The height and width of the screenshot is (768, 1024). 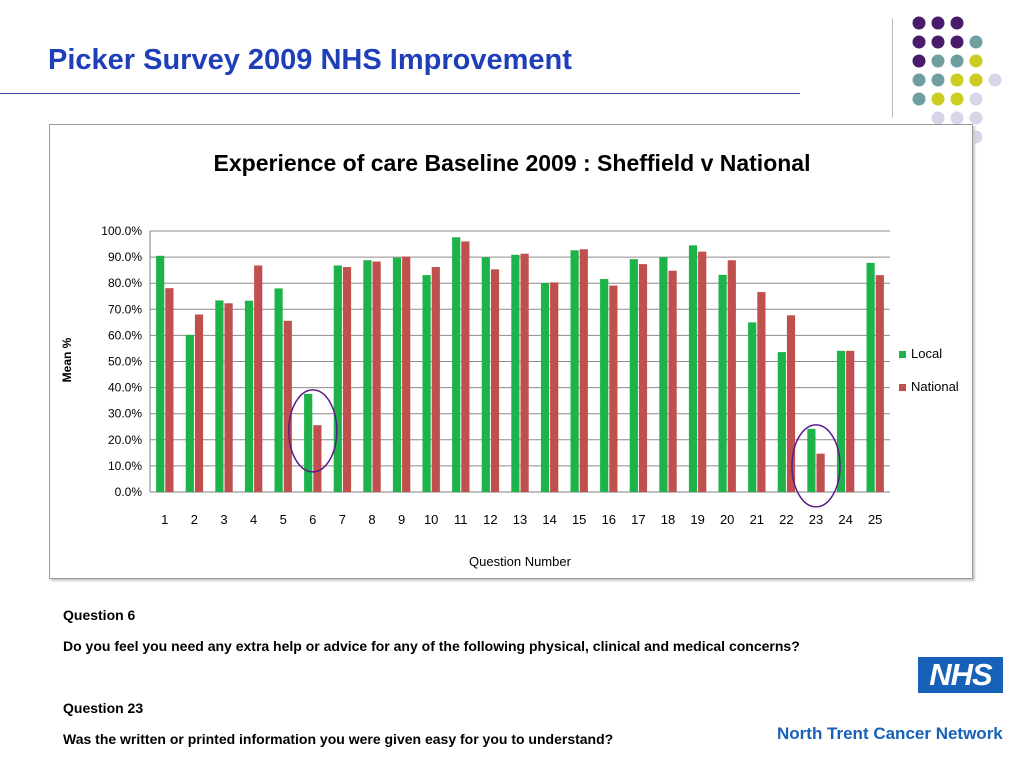 What do you see at coordinates (312, 519) in the screenshot?
I see `x-tick-label: 6` at bounding box center [312, 519].